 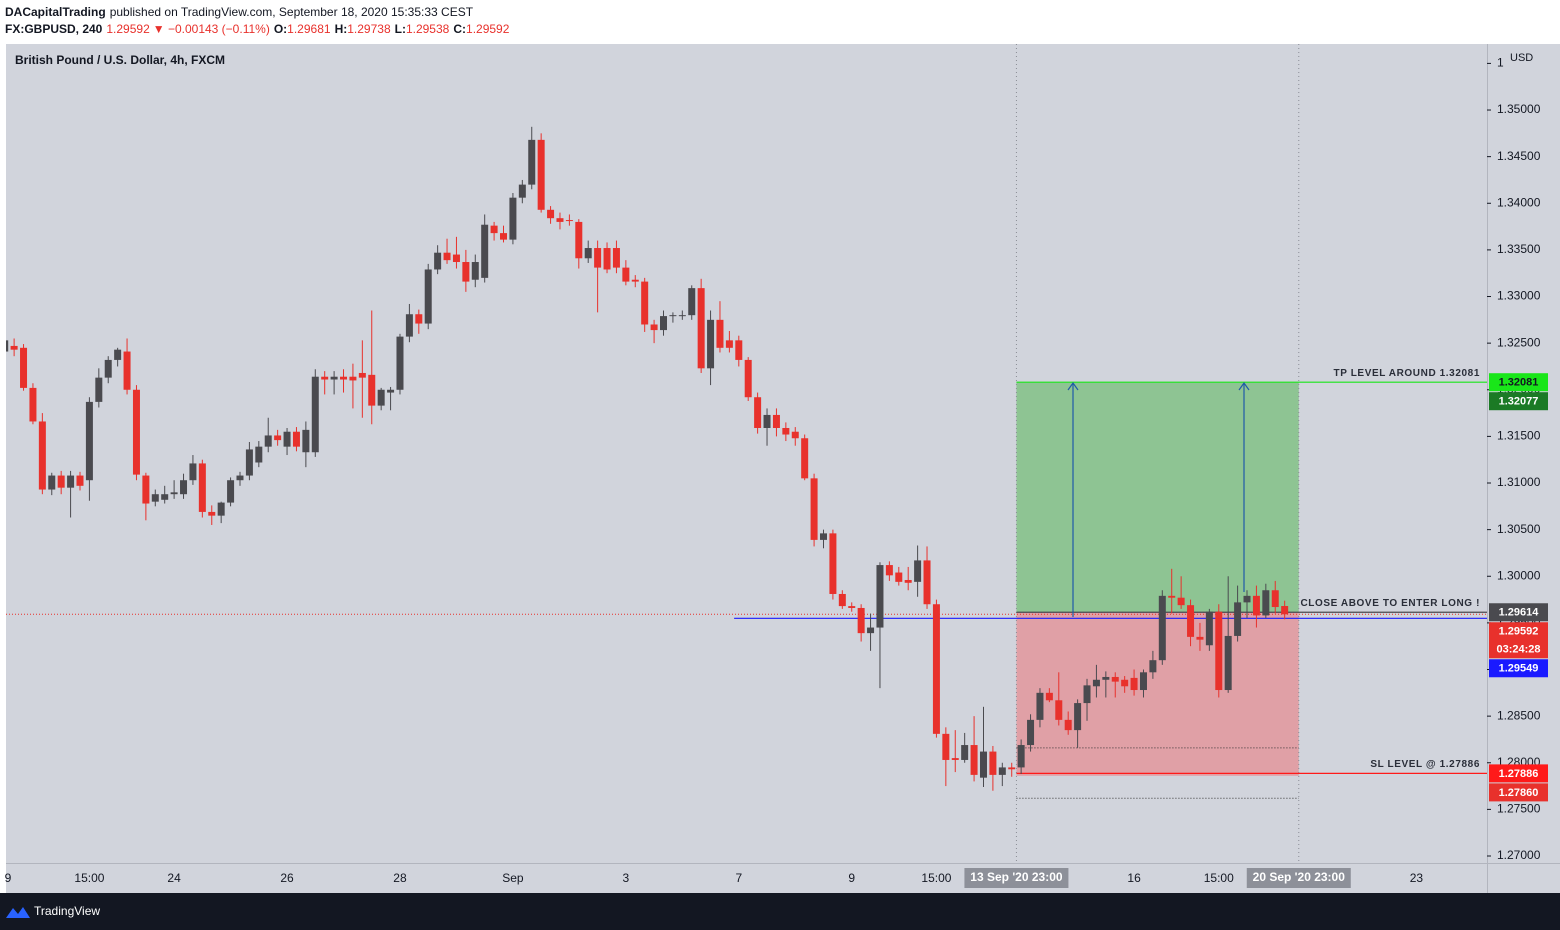 I want to click on y-tick-label: 1.34500, so click(x=1519, y=156).